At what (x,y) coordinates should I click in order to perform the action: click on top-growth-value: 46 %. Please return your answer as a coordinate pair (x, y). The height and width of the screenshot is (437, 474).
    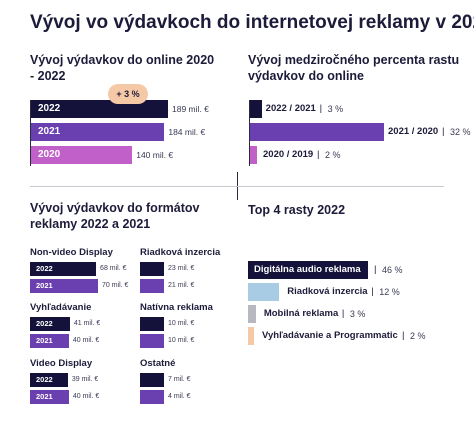
    Looking at the image, I should click on (392, 270).